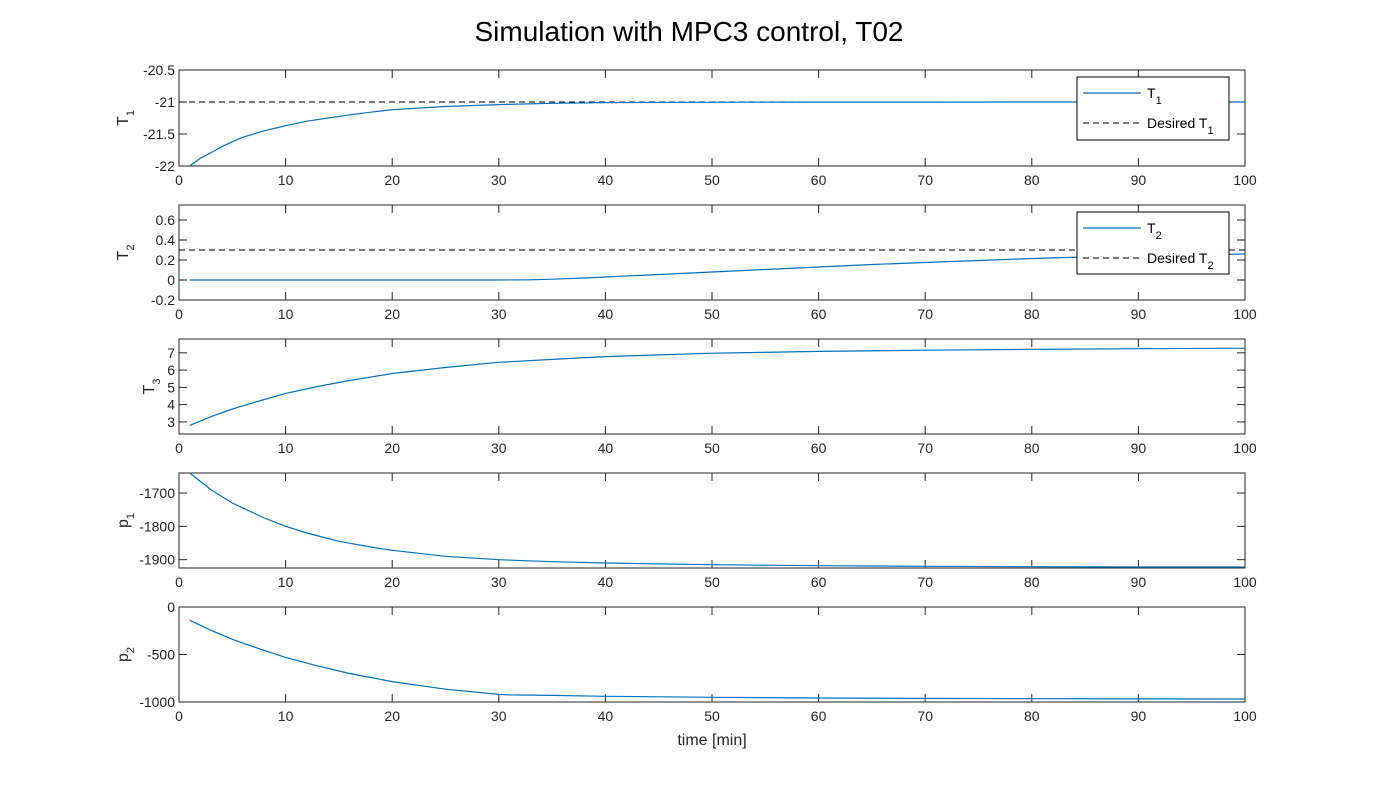 The image size is (1378, 788). Describe the element at coordinates (163, 300) in the screenshot. I see `y-tick-label: -0.2` at that location.